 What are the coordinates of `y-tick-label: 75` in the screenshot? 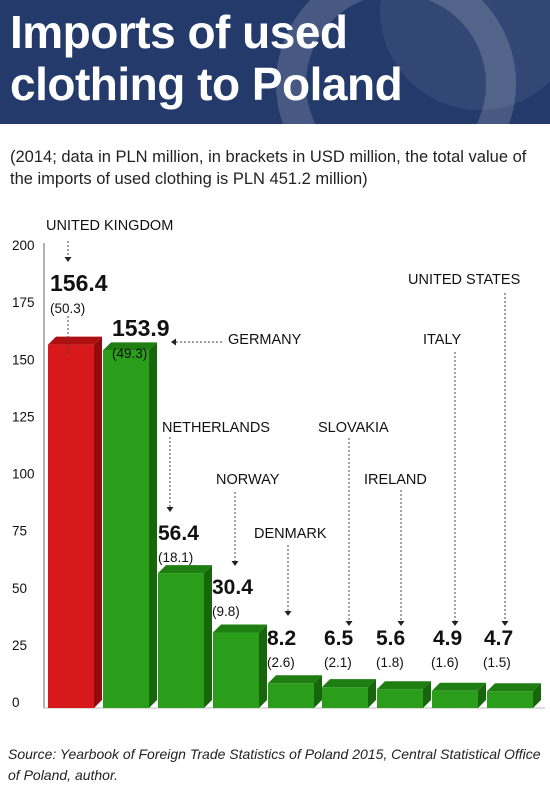 It's located at (19, 531).